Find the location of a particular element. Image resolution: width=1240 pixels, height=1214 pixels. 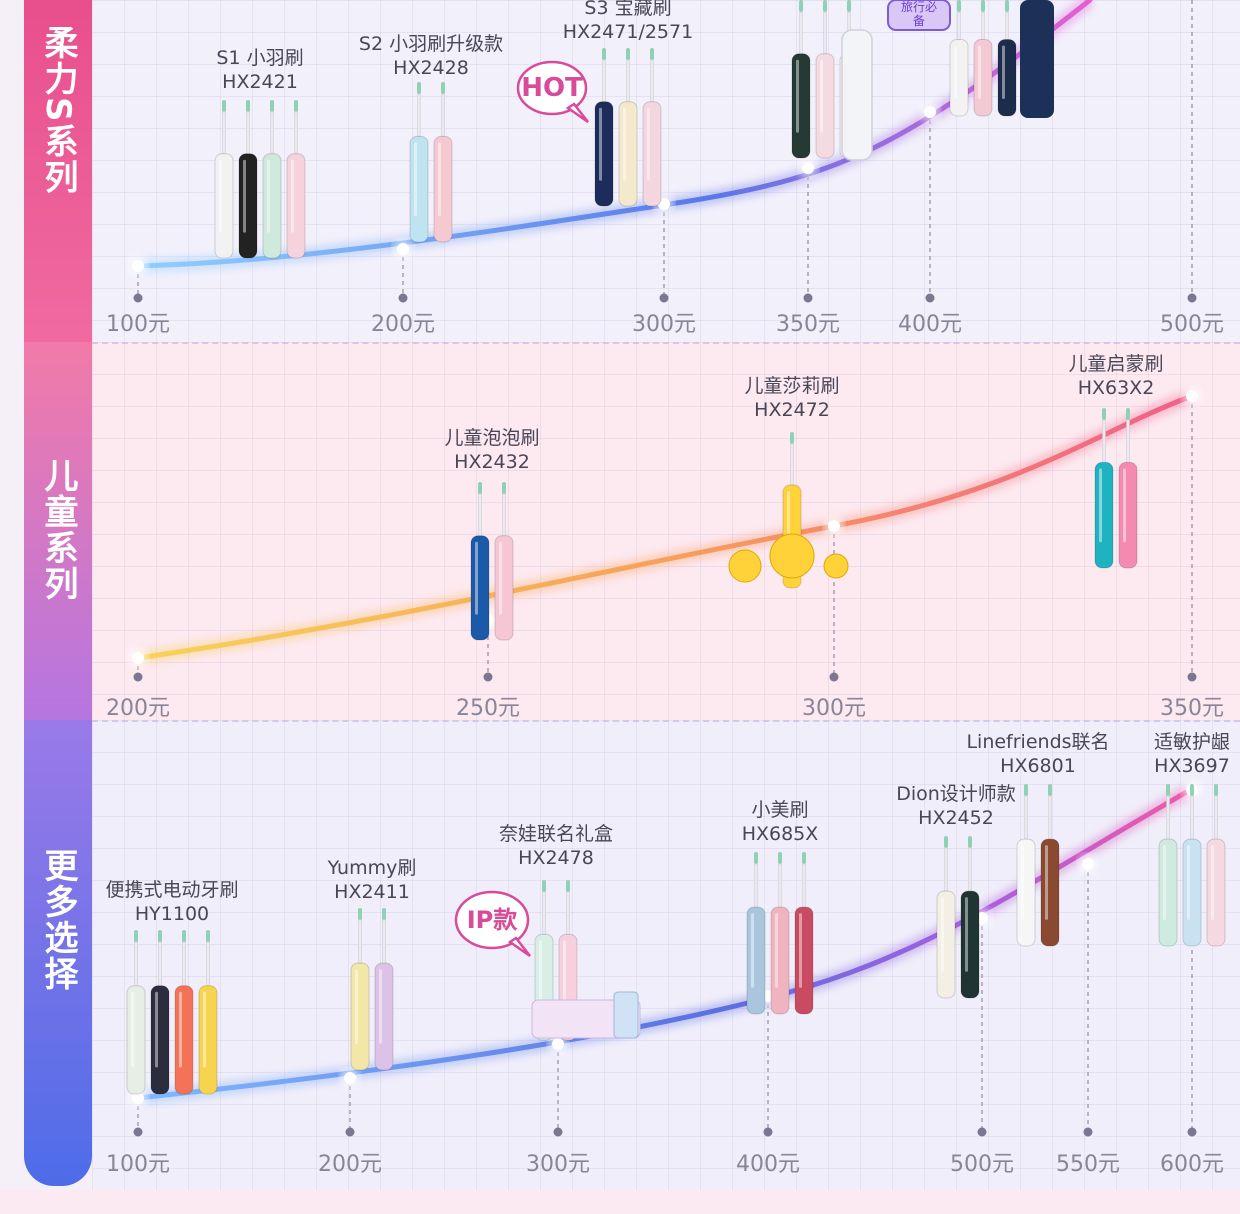

product-name: S3 宝藏刷 is located at coordinates (628, 9).